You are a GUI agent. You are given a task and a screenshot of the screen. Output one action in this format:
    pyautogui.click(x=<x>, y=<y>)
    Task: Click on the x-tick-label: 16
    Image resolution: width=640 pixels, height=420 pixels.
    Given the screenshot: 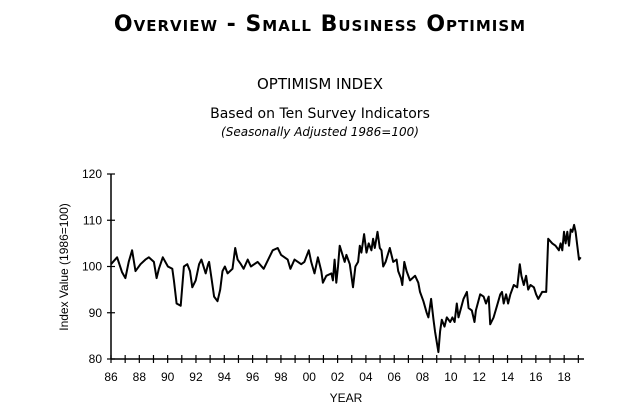 What is the action you would take?
    pyautogui.click(x=536, y=377)
    